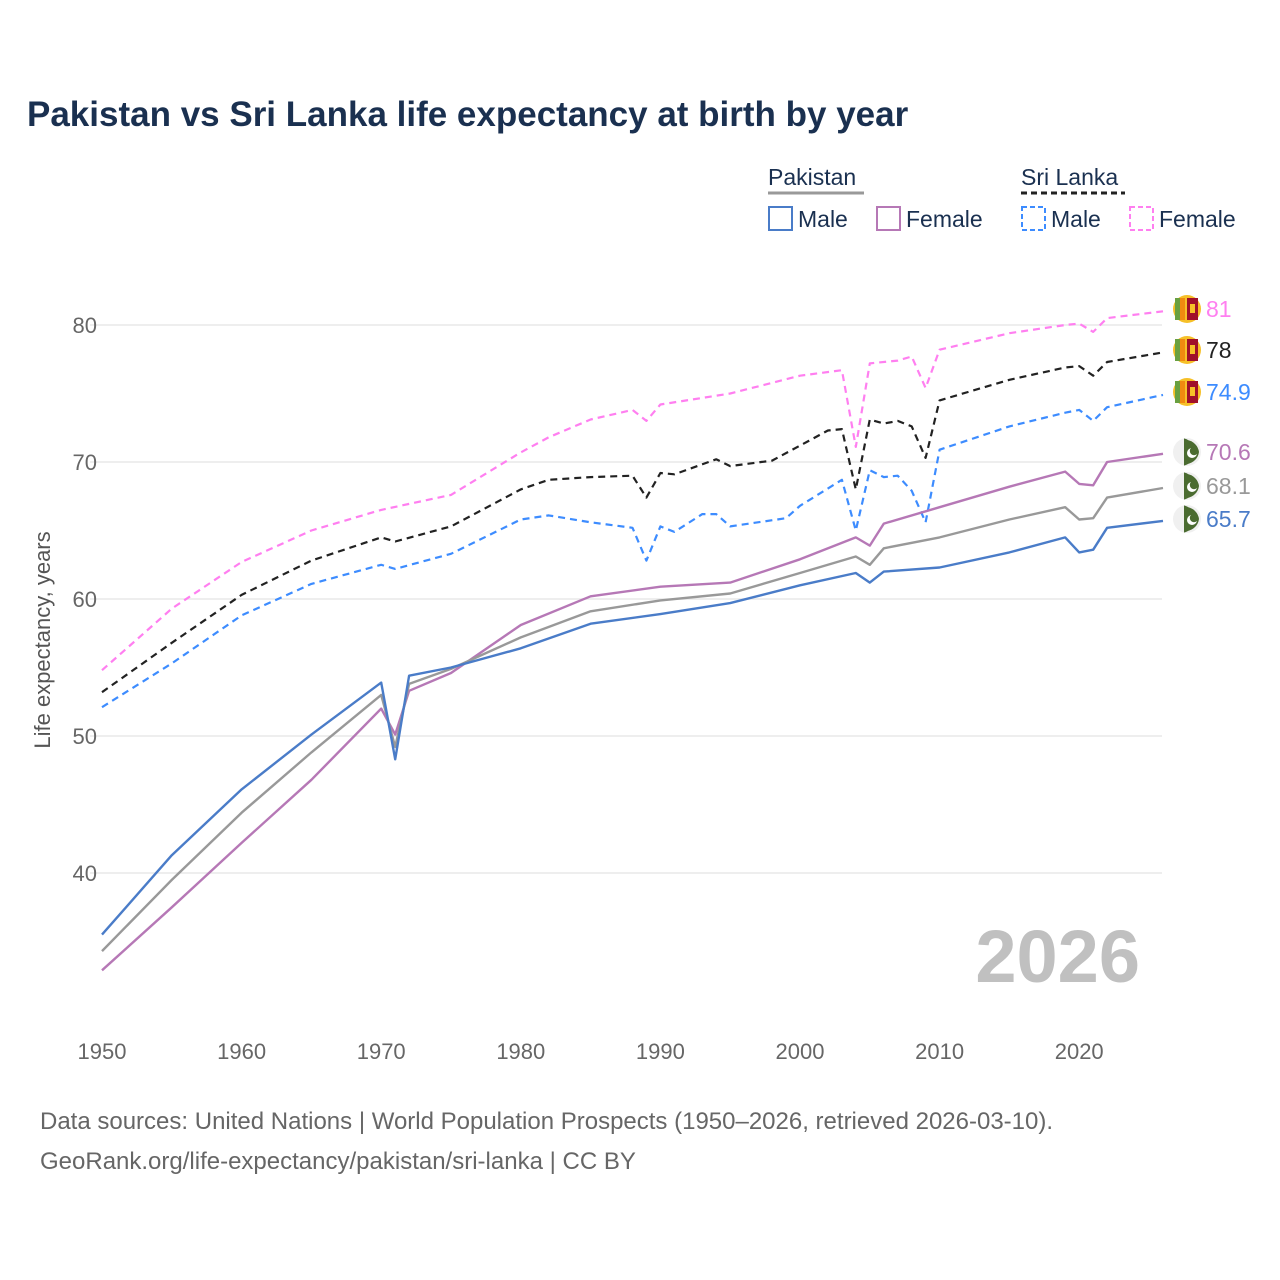 This screenshot has height=1280, width=1280. What do you see at coordinates (1228, 519) in the screenshot?
I see `end-value-label: 65.7` at bounding box center [1228, 519].